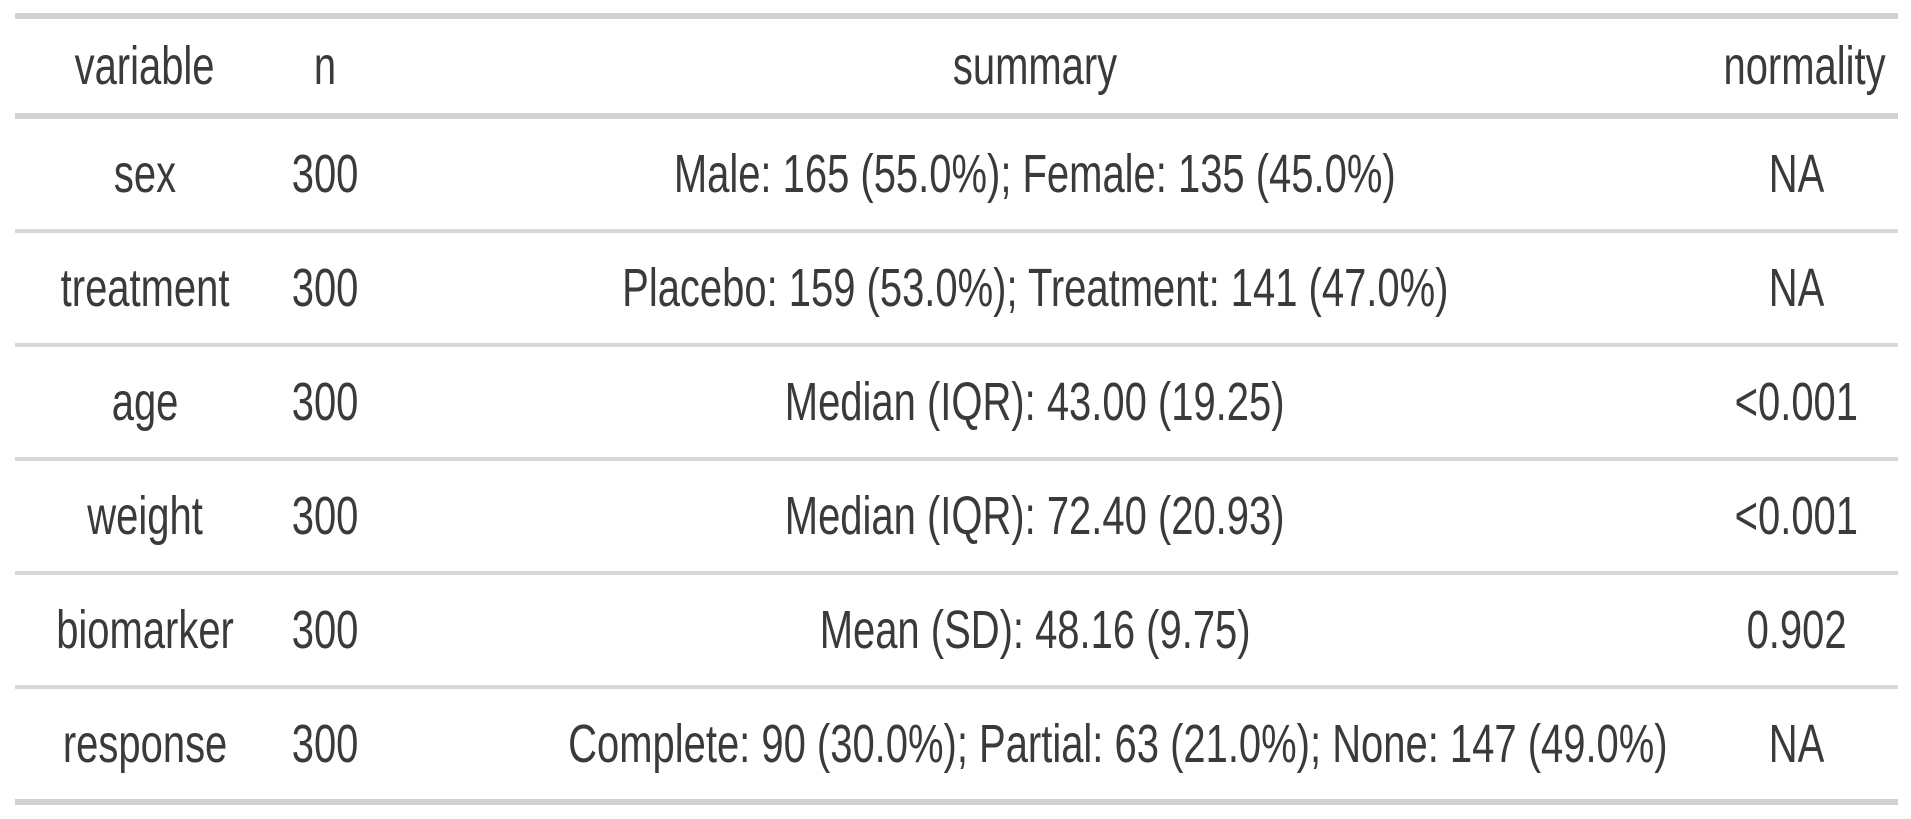  I want to click on cell-summary: Male: 165 (55.0%); Female: 135 (45.0%), so click(1035, 176).